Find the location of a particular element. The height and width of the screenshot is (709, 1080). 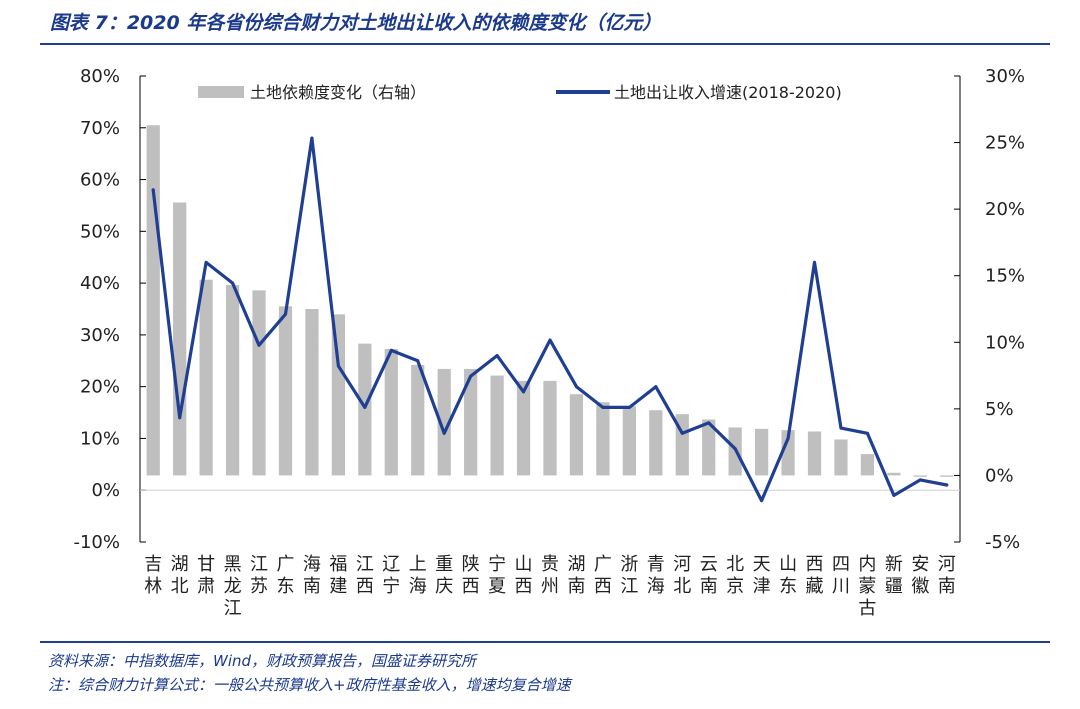

left-tick-label: 80% is located at coordinates (100, 76).